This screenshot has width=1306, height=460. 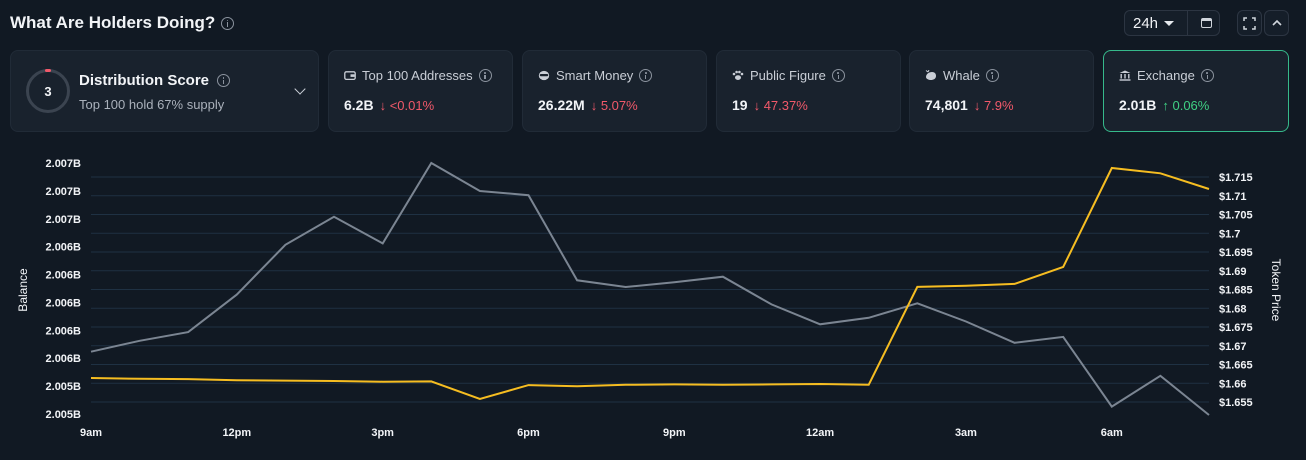 What do you see at coordinates (1233, 197) in the screenshot?
I see `right-tick-label: $1.71` at bounding box center [1233, 197].